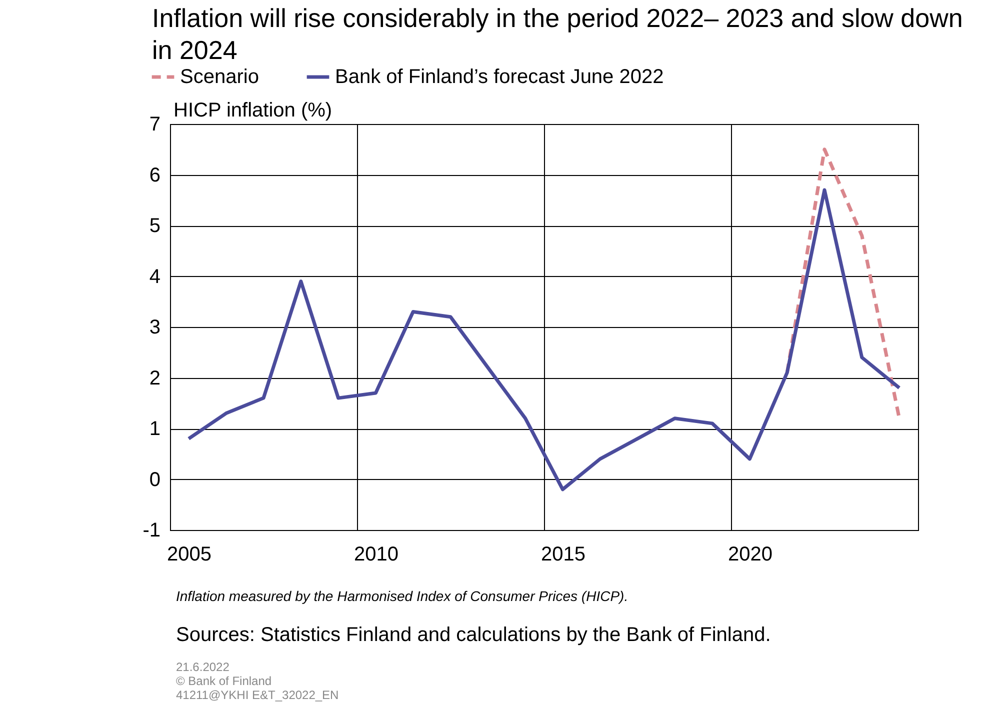 The image size is (984, 714). I want to click on source-note: Sources: Statistics Finland and calculations by the Bank of Finland., so click(473, 635).